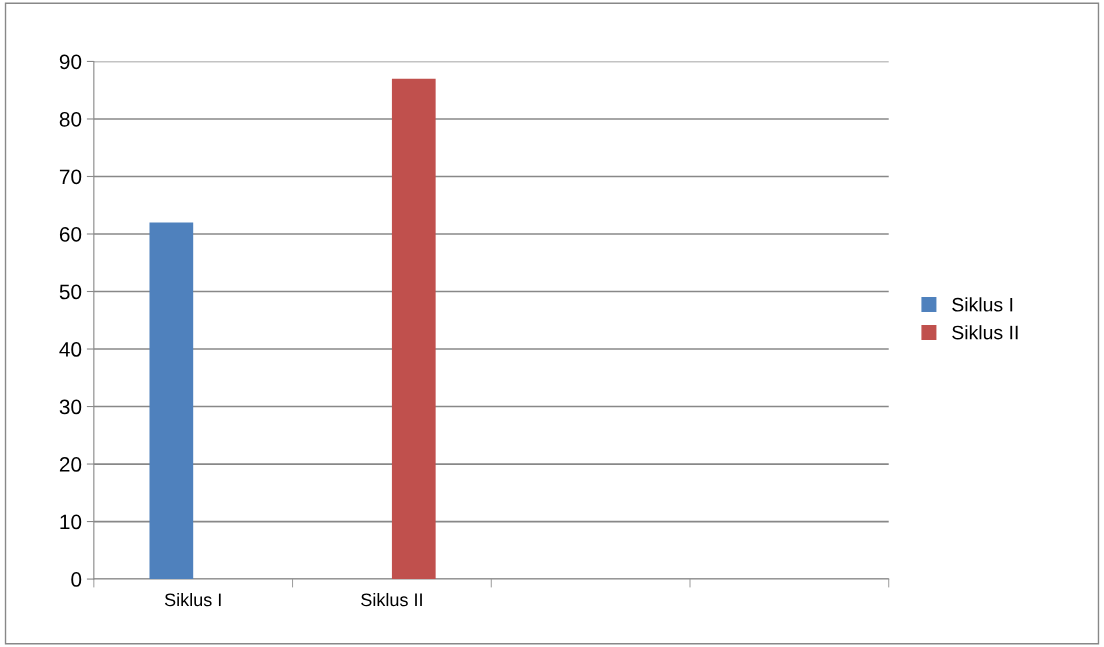 The image size is (1104, 647). Describe the element at coordinates (985, 332) in the screenshot. I see `legend-label: Siklus II` at that location.